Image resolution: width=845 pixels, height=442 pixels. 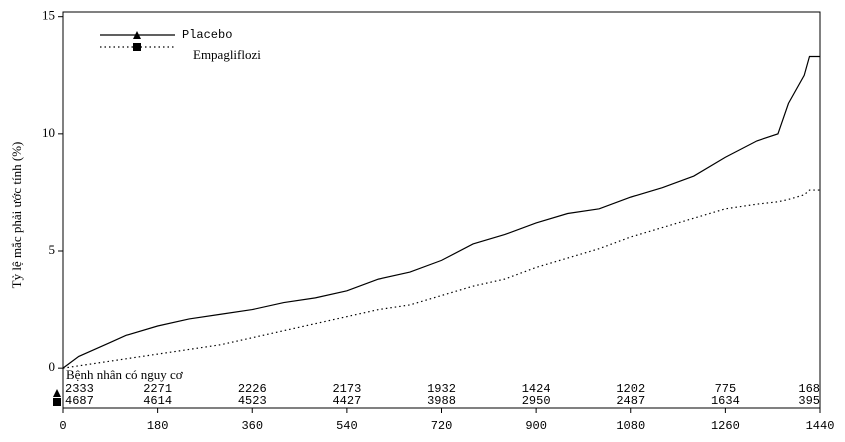 What do you see at coordinates (157, 389) in the screenshot?
I see `risk-count: 2271` at bounding box center [157, 389].